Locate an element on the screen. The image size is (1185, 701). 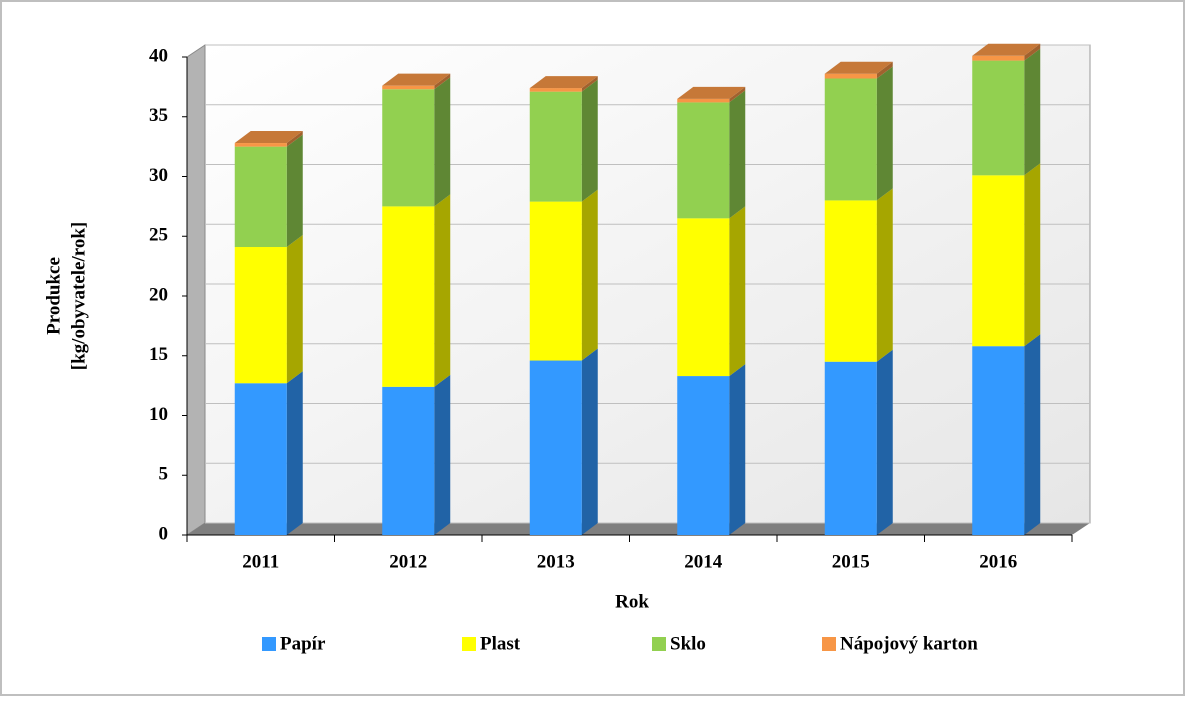
y-tick-label: 5 is located at coordinates (164, 474).